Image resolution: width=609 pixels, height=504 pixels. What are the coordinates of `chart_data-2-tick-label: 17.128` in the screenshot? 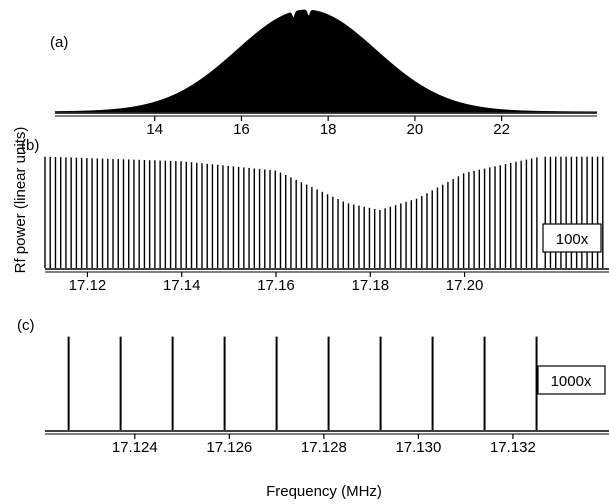 It's located at (324, 447).